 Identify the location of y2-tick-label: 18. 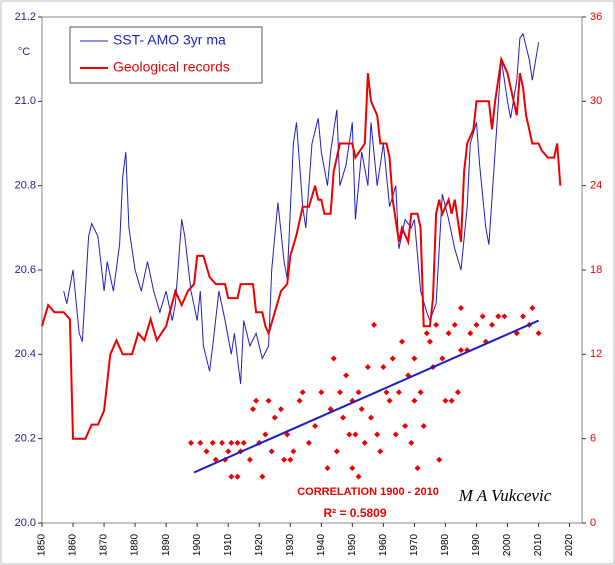
(596, 270).